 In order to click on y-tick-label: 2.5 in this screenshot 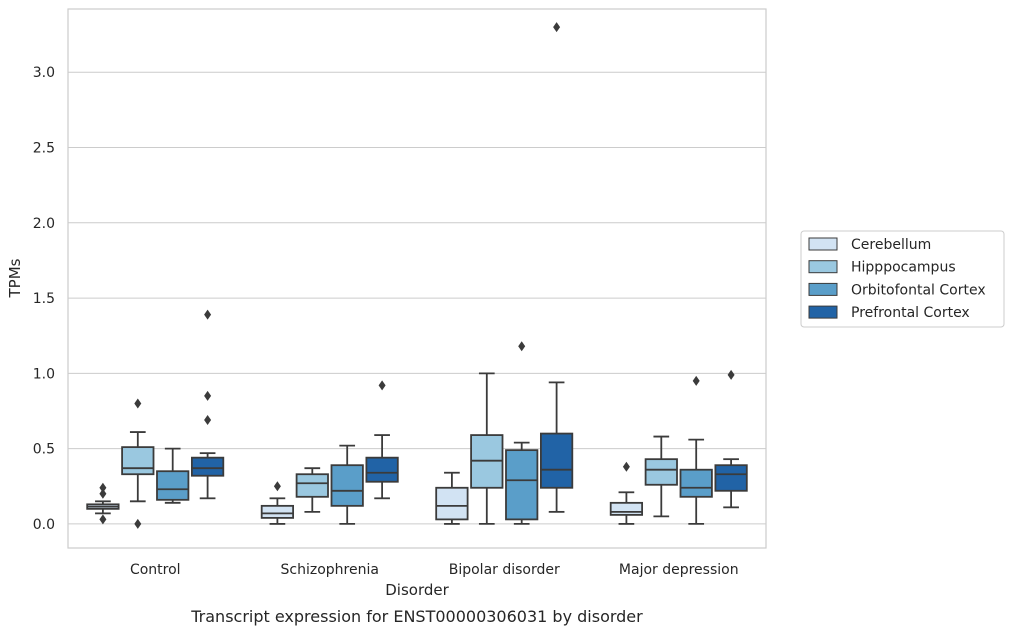, I will do `click(44, 149)`.